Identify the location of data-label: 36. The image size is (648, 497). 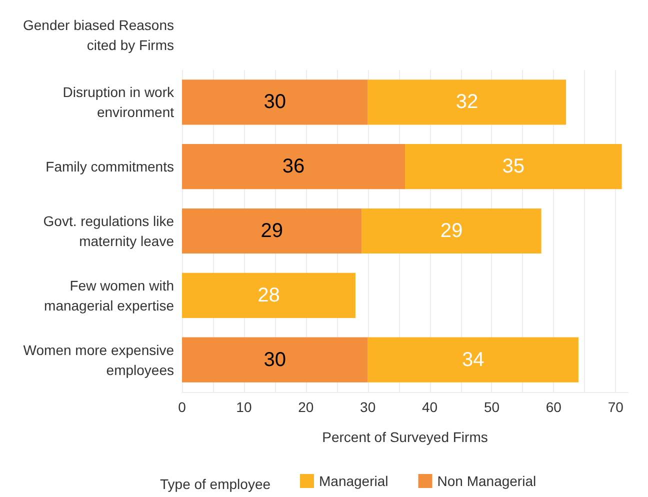
(293, 167).